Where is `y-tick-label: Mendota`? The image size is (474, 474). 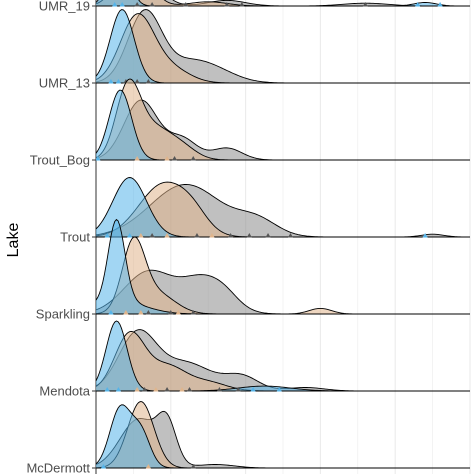 y-tick-label: Mendota is located at coordinates (64, 391).